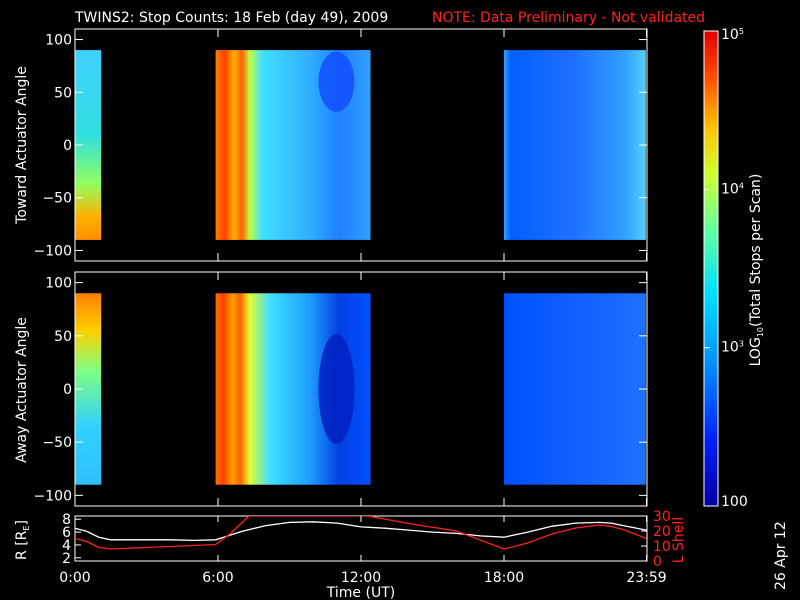  What do you see at coordinates (662, 517) in the screenshot?
I see `orbit-right-tick-label: 30` at bounding box center [662, 517].